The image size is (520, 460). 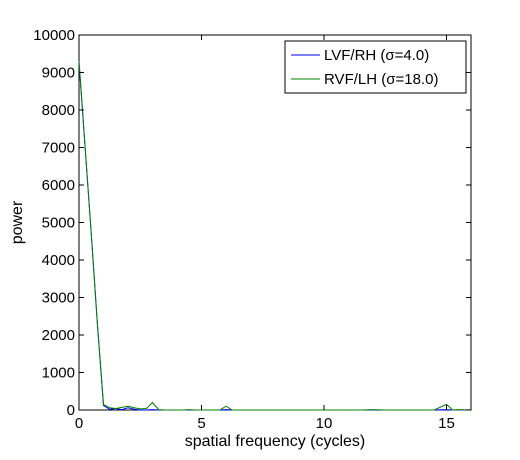 What do you see at coordinates (79, 423) in the screenshot?
I see `x-tick-label: 0` at bounding box center [79, 423].